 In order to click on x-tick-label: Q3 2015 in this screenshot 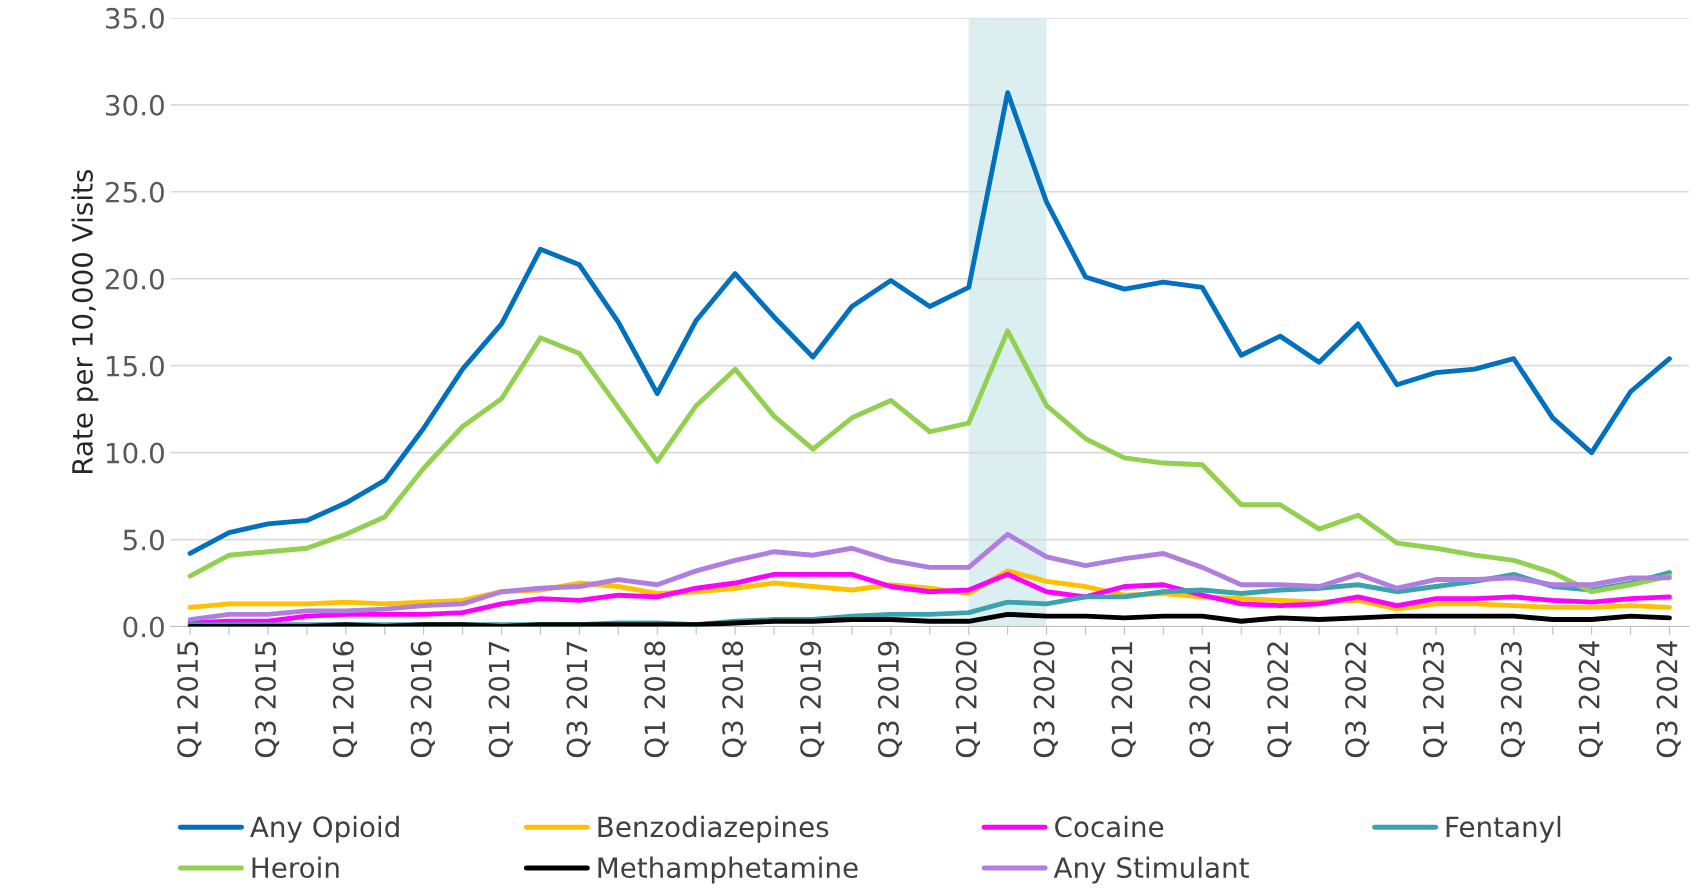, I will do `click(267, 700)`.